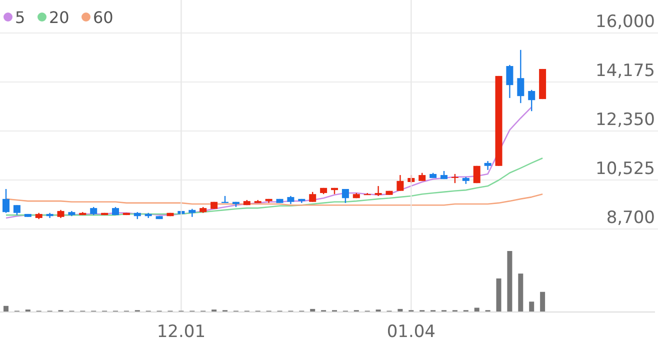 This screenshot has width=658, height=342. I want to click on y-tick-label: 16,000, so click(625, 22).